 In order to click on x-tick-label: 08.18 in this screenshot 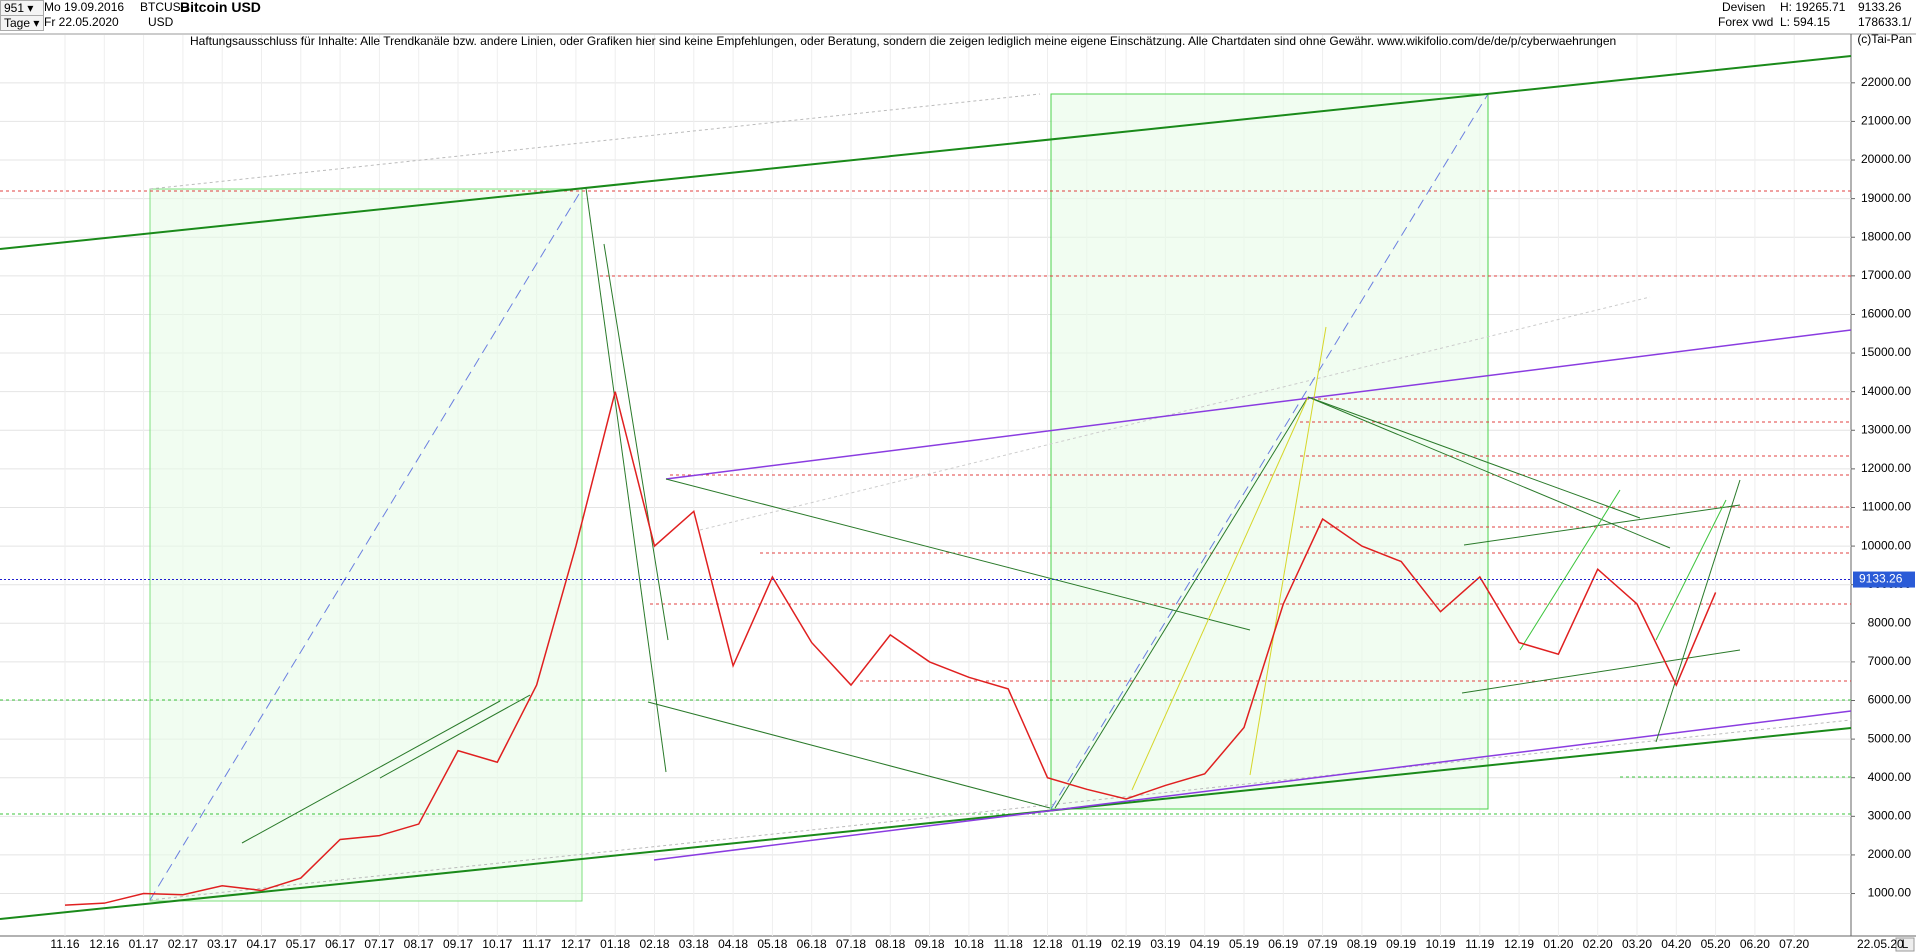, I will do `click(890, 944)`.